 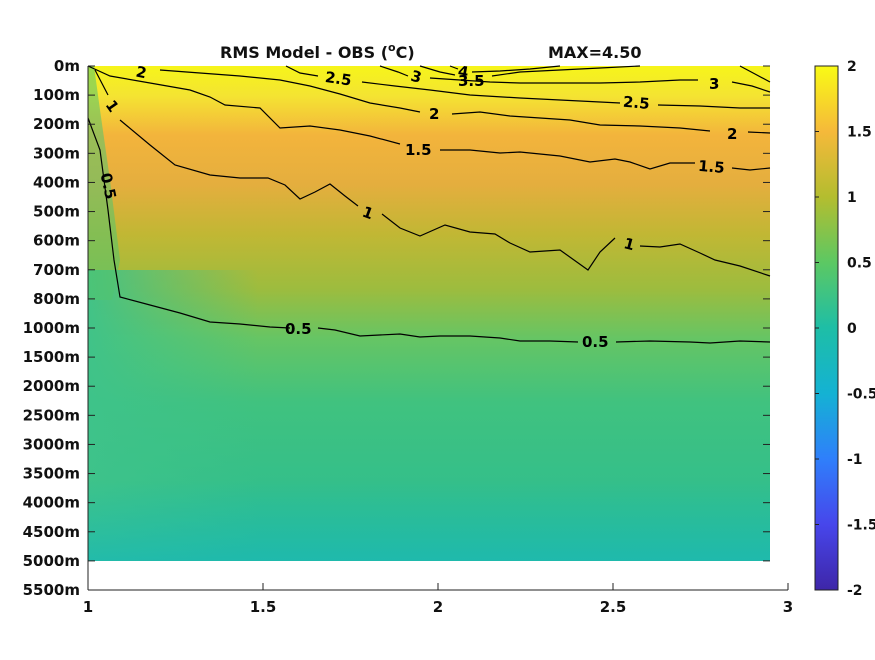 I want to click on y-tick-label: 3500m, so click(x=51, y=474).